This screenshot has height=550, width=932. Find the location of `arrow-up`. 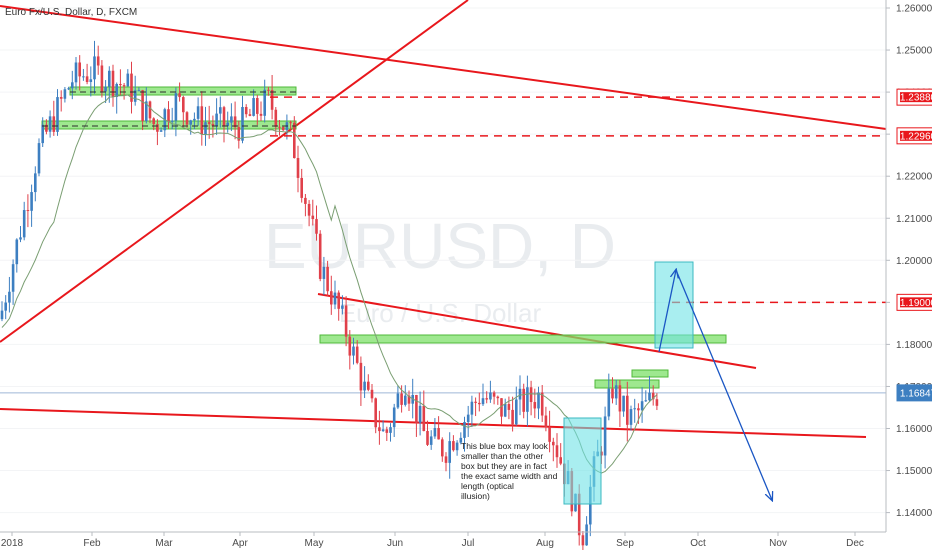

arrow-up is located at coordinates (667, 311).